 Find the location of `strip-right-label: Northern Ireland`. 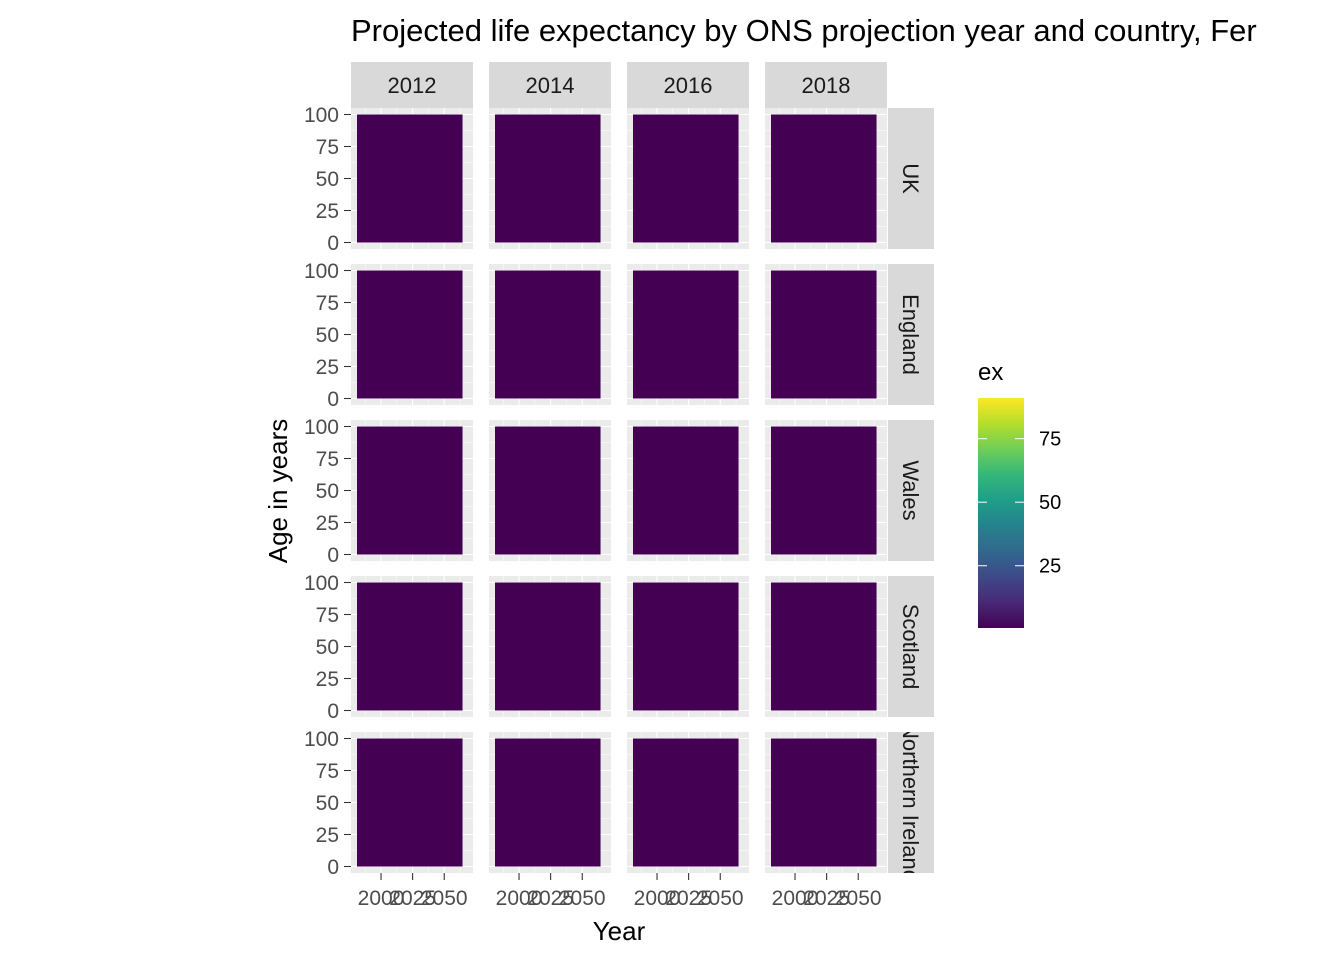

strip-right-label: Northern Ireland is located at coordinates (910, 802).